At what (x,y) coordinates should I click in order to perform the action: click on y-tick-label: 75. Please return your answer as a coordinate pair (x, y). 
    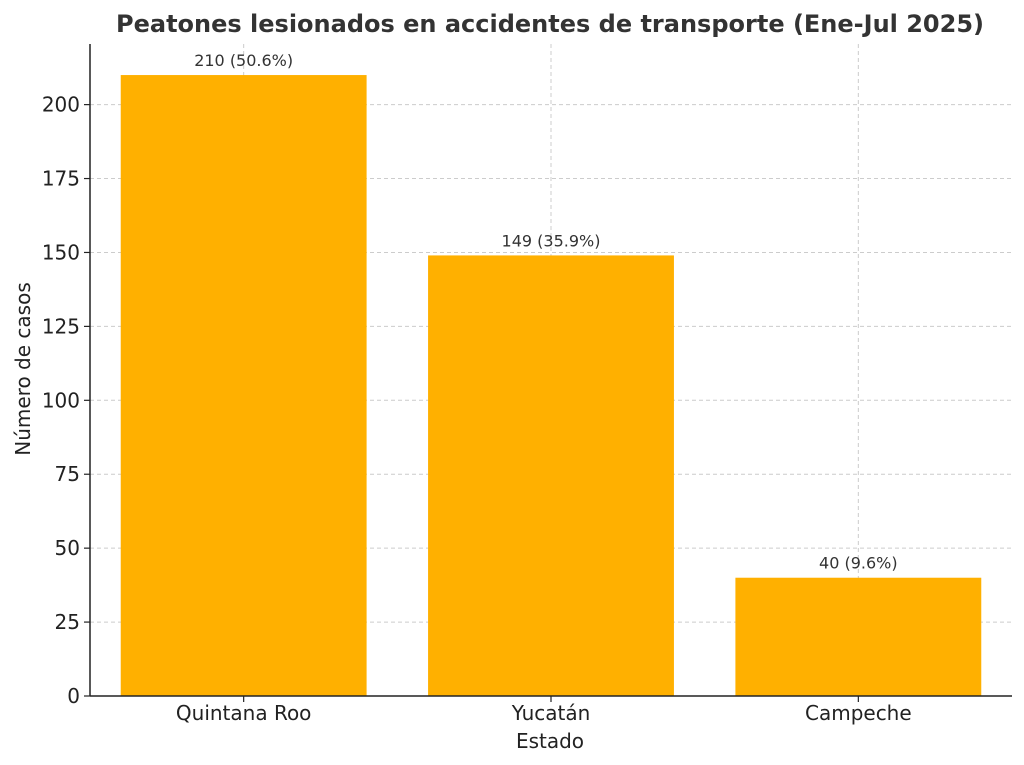
    Looking at the image, I should click on (67, 474).